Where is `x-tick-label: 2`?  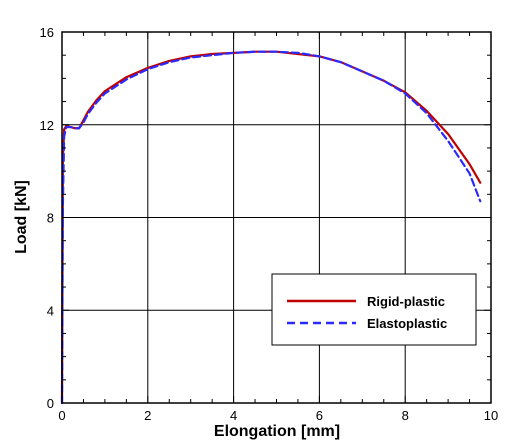
x-tick-label: 2 is located at coordinates (147, 415).